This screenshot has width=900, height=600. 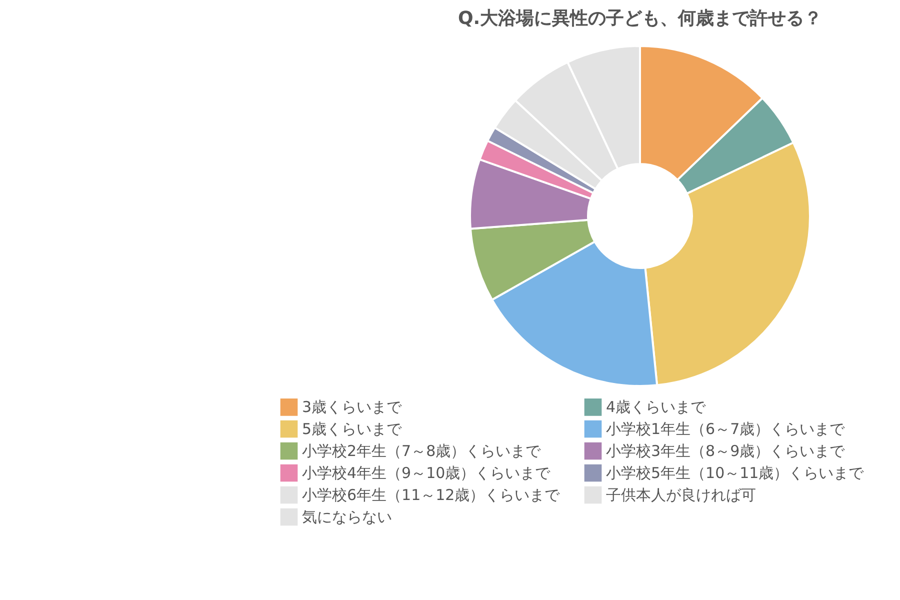 What do you see at coordinates (726, 429) in the screenshot?
I see `legend-label: 小学校1年生（6～7歳）くらいまで` at bounding box center [726, 429].